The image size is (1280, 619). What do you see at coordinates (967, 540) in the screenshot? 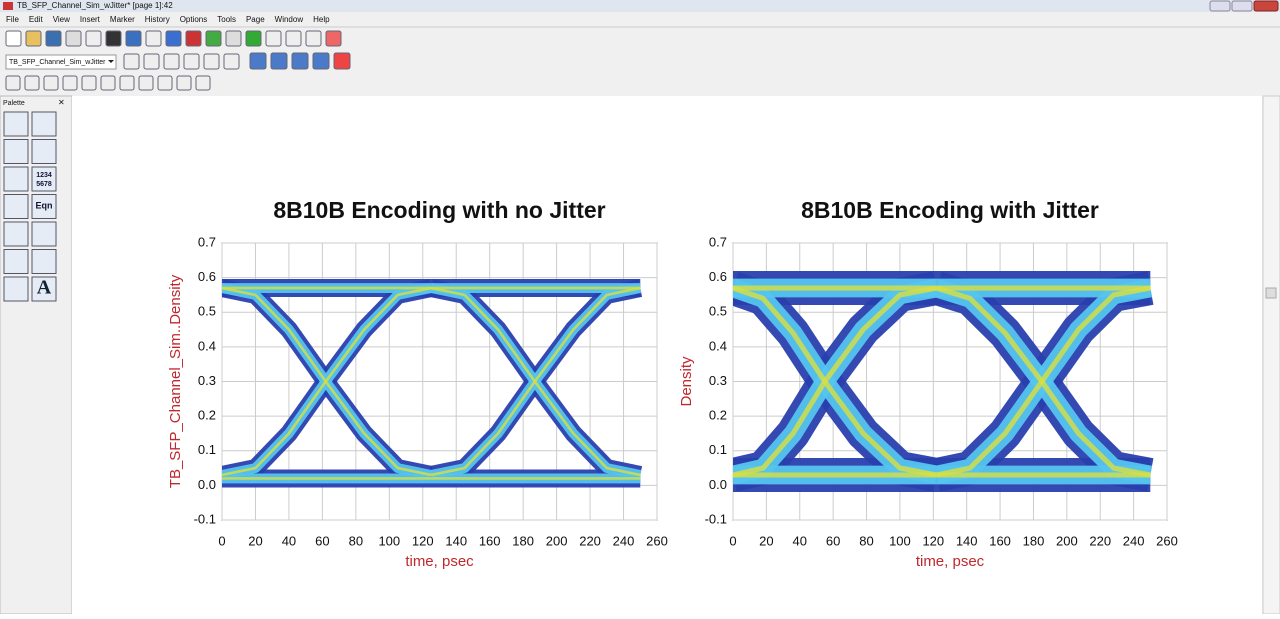
I see `x-tick-label: 140` at bounding box center [967, 540].